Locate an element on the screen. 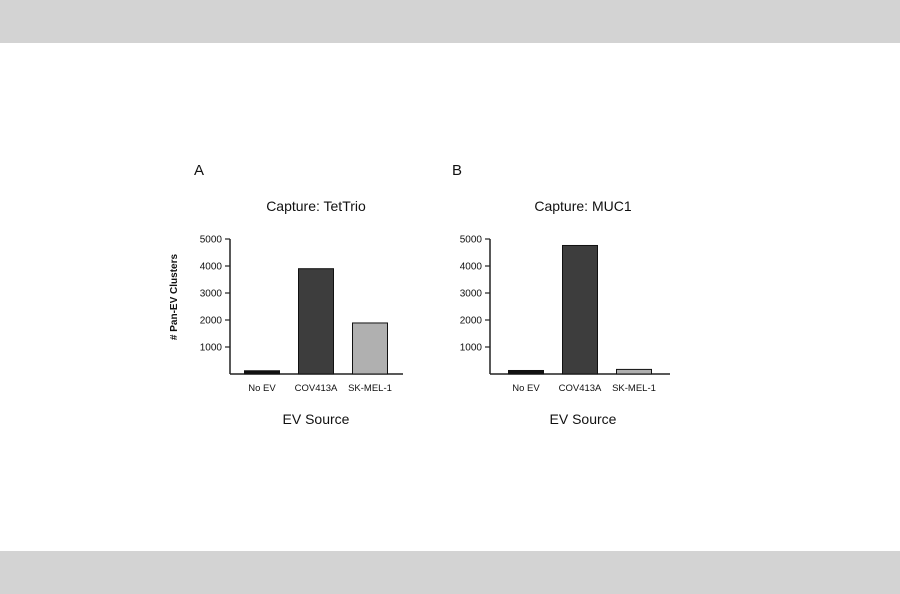 The width and height of the screenshot is (900, 594). chart-b: 1000 2000 3000 4000 5000 No EV COV413A SK-MEL-1 is located at coordinates (565, 314).